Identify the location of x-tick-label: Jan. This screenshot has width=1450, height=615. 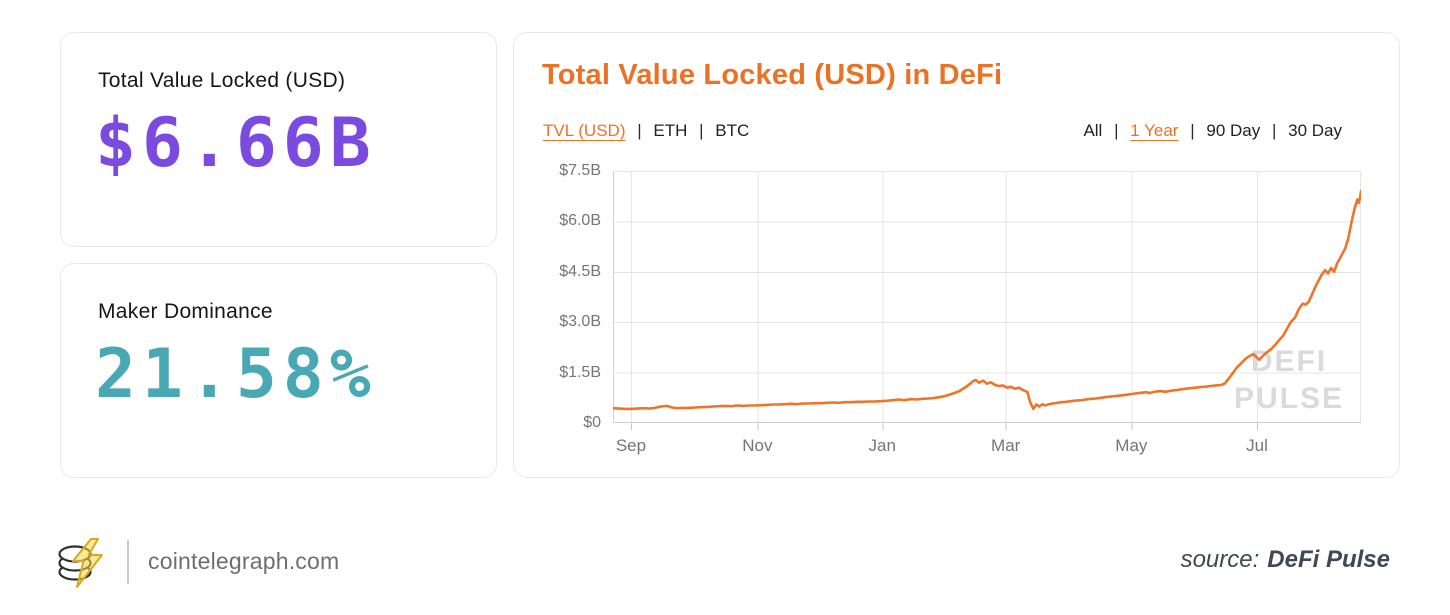
(882, 445).